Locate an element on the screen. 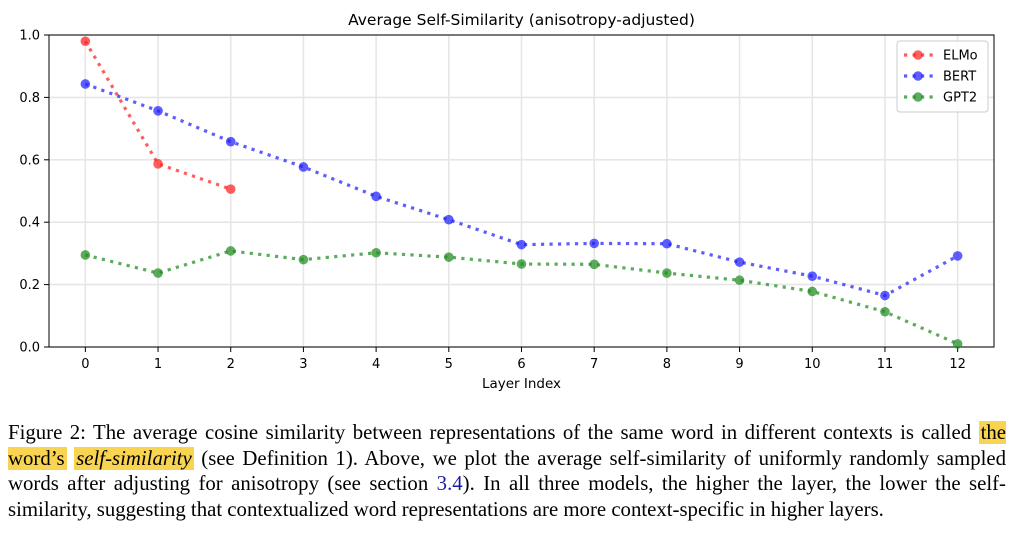 The width and height of the screenshot is (1018, 543). caption-label: Figure 2: is located at coordinates (47, 432).